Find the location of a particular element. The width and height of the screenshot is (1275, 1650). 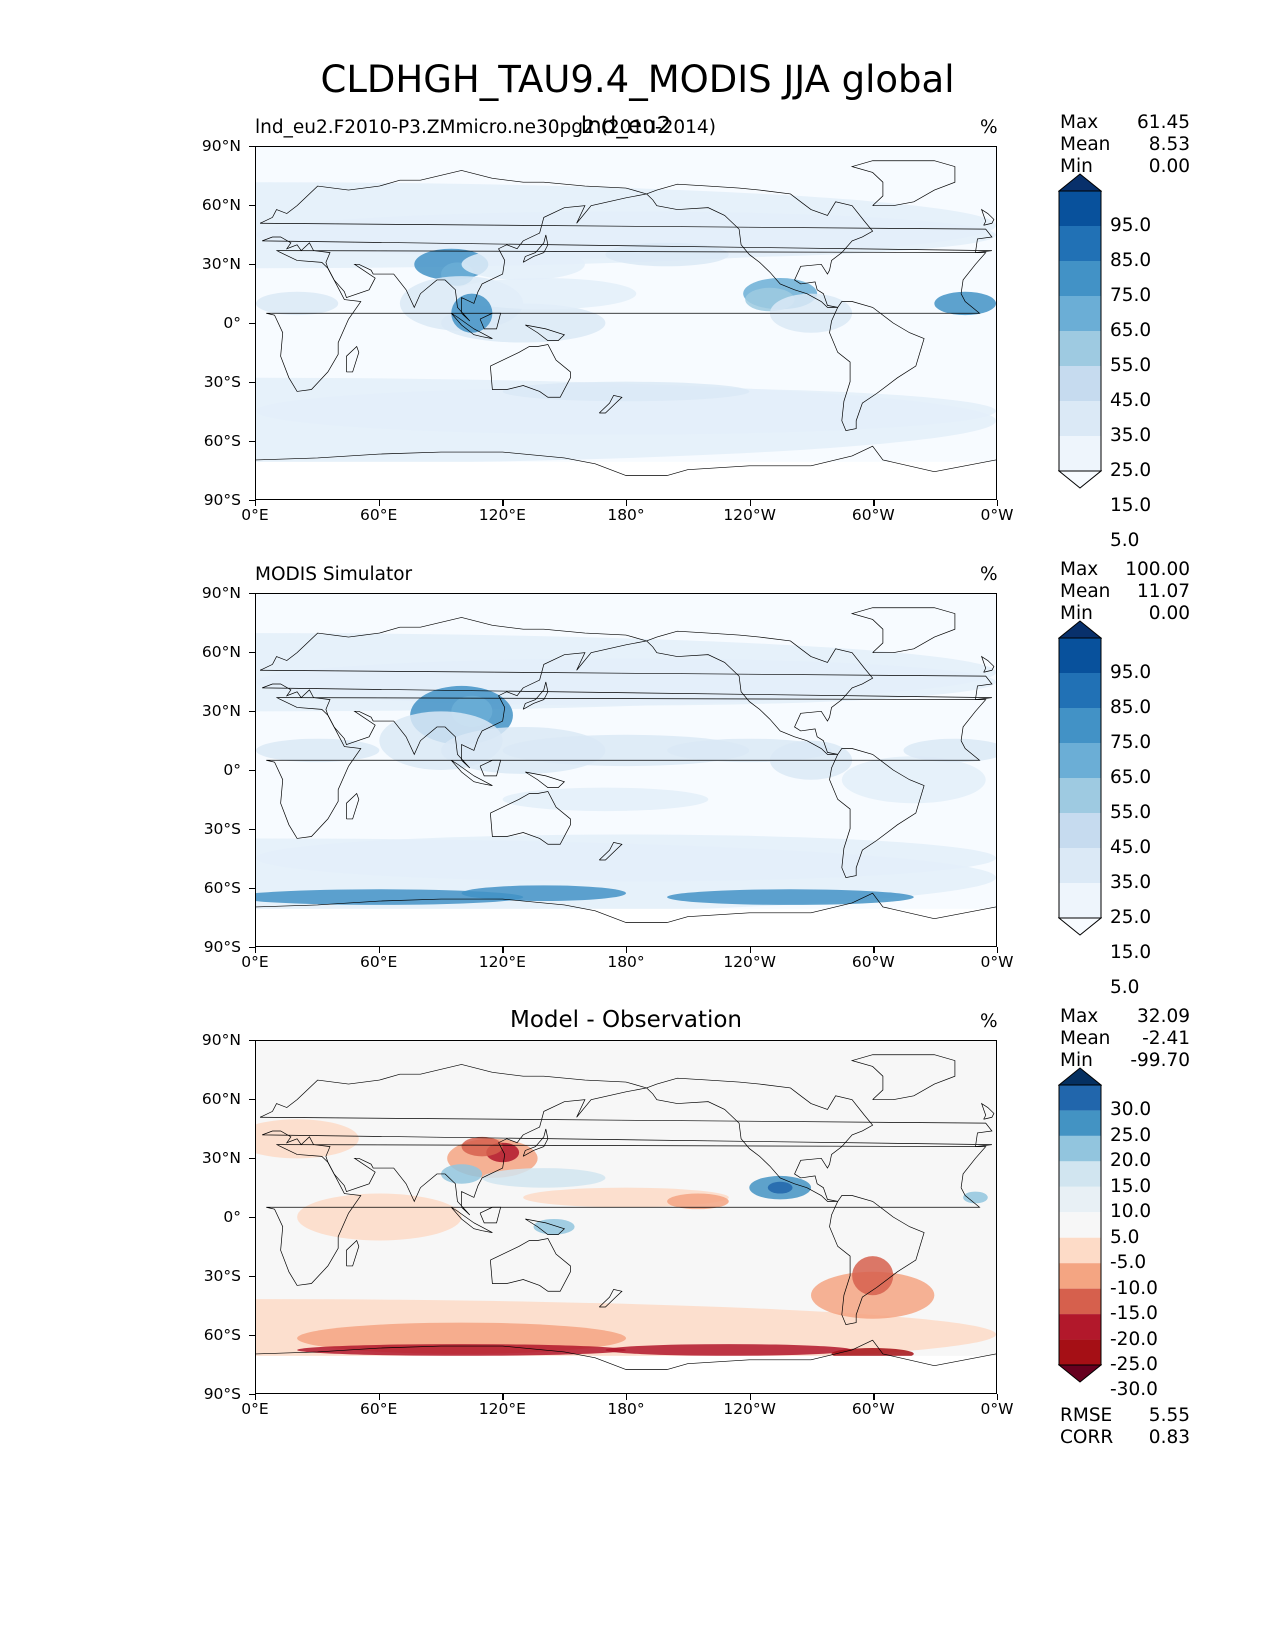

panel-bottom-antarctic-mask is located at coordinates (626, 1374).